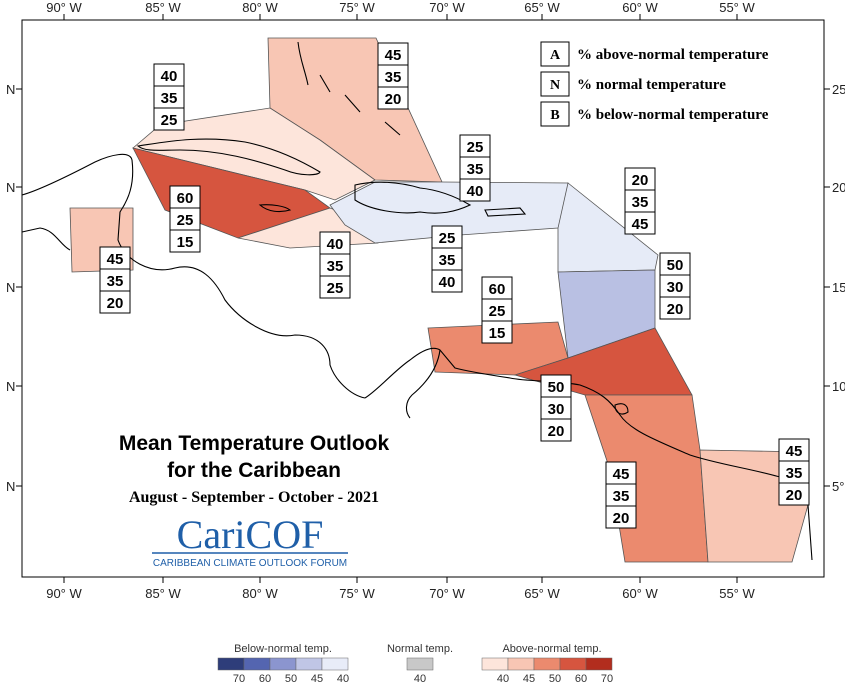 The image size is (845, 684). Describe the element at coordinates (542, 7) in the screenshot. I see `lon-label-top: 65° W` at that location.